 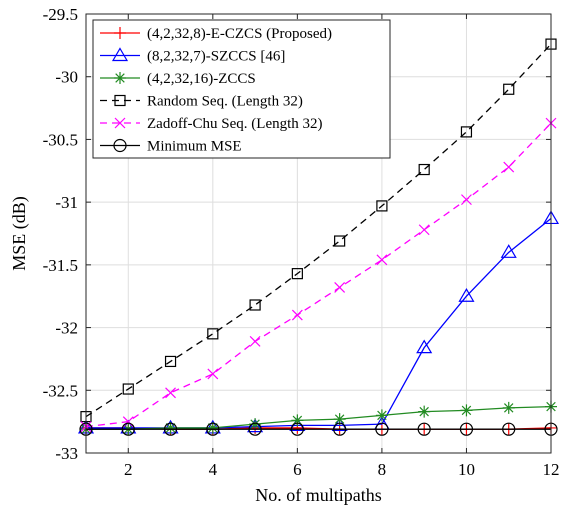 I want to click on legend-label: (8,2,32,7)-SZCCS [46], so click(x=216, y=57).